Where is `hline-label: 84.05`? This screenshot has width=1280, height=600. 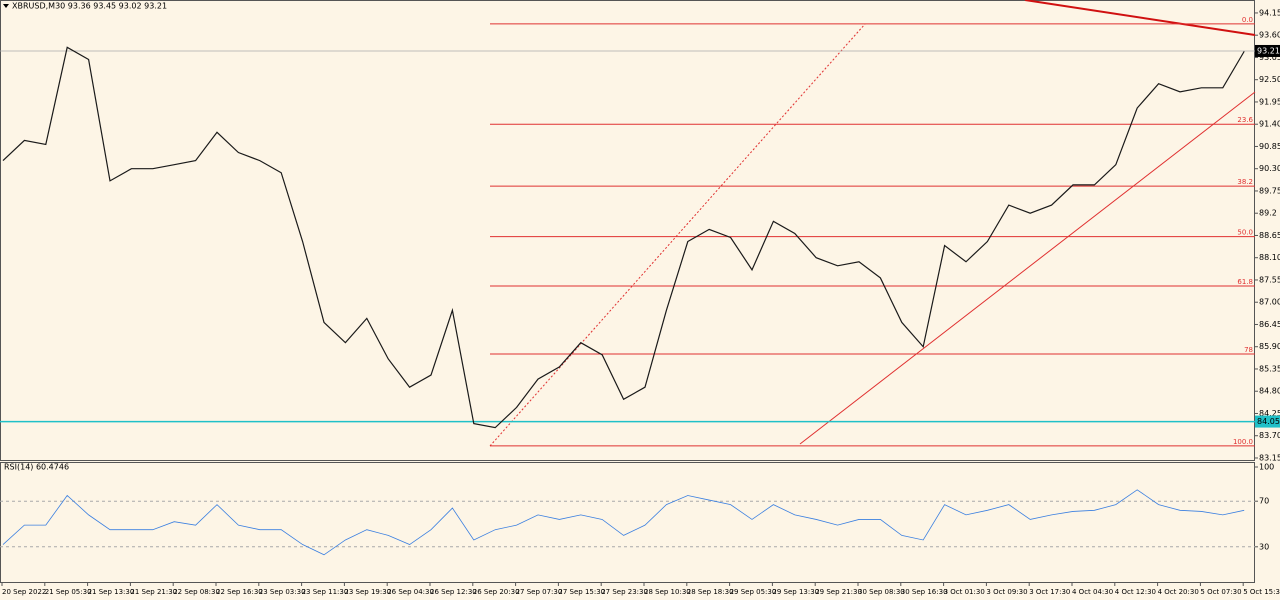 hline-label: 84.05 is located at coordinates (1268, 421).